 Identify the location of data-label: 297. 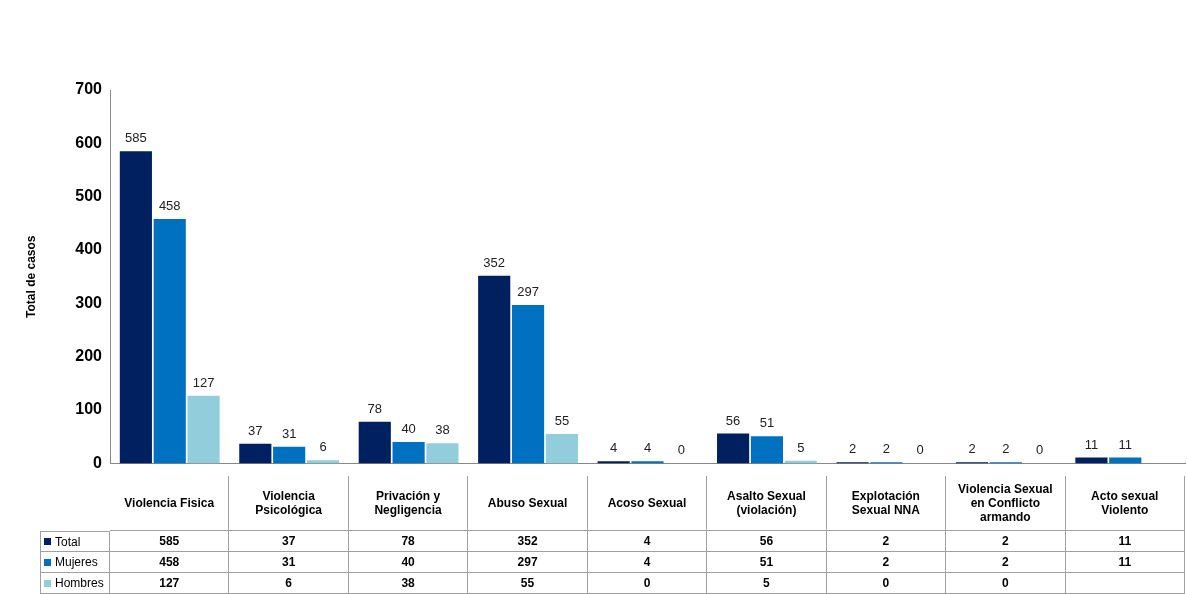
(528, 562).